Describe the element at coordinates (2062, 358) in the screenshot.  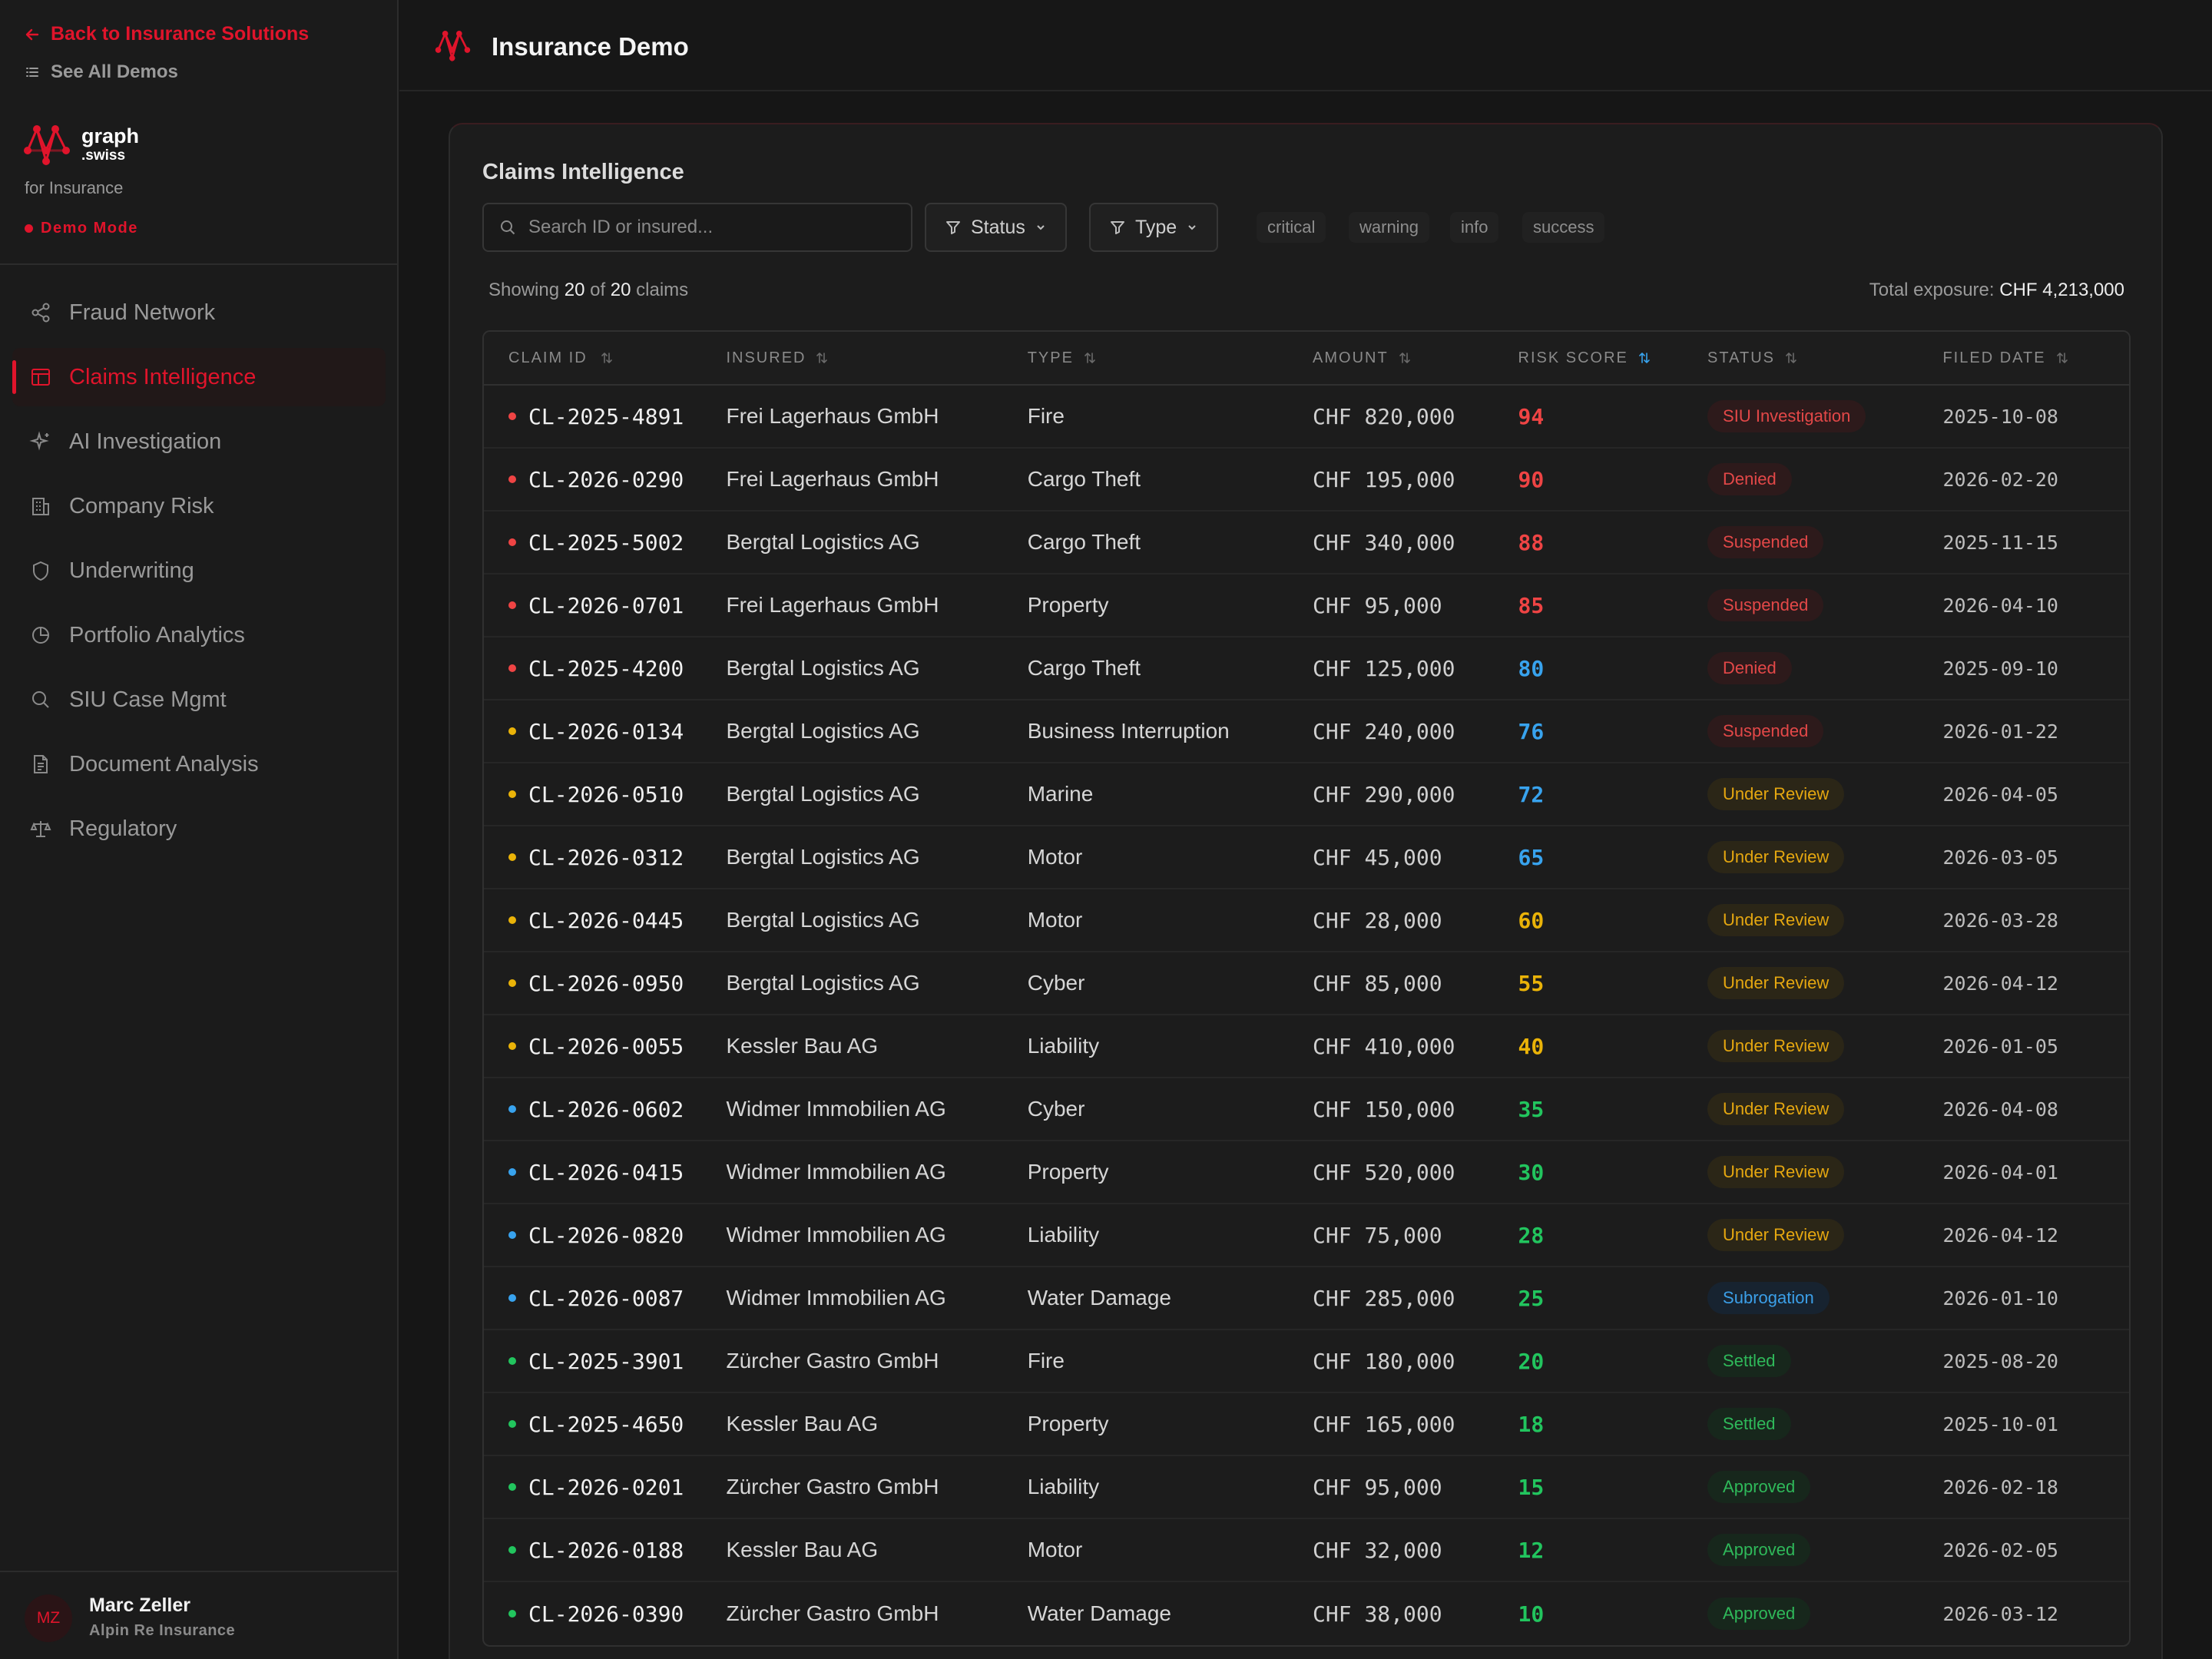
I see `sort-icon` at that location.